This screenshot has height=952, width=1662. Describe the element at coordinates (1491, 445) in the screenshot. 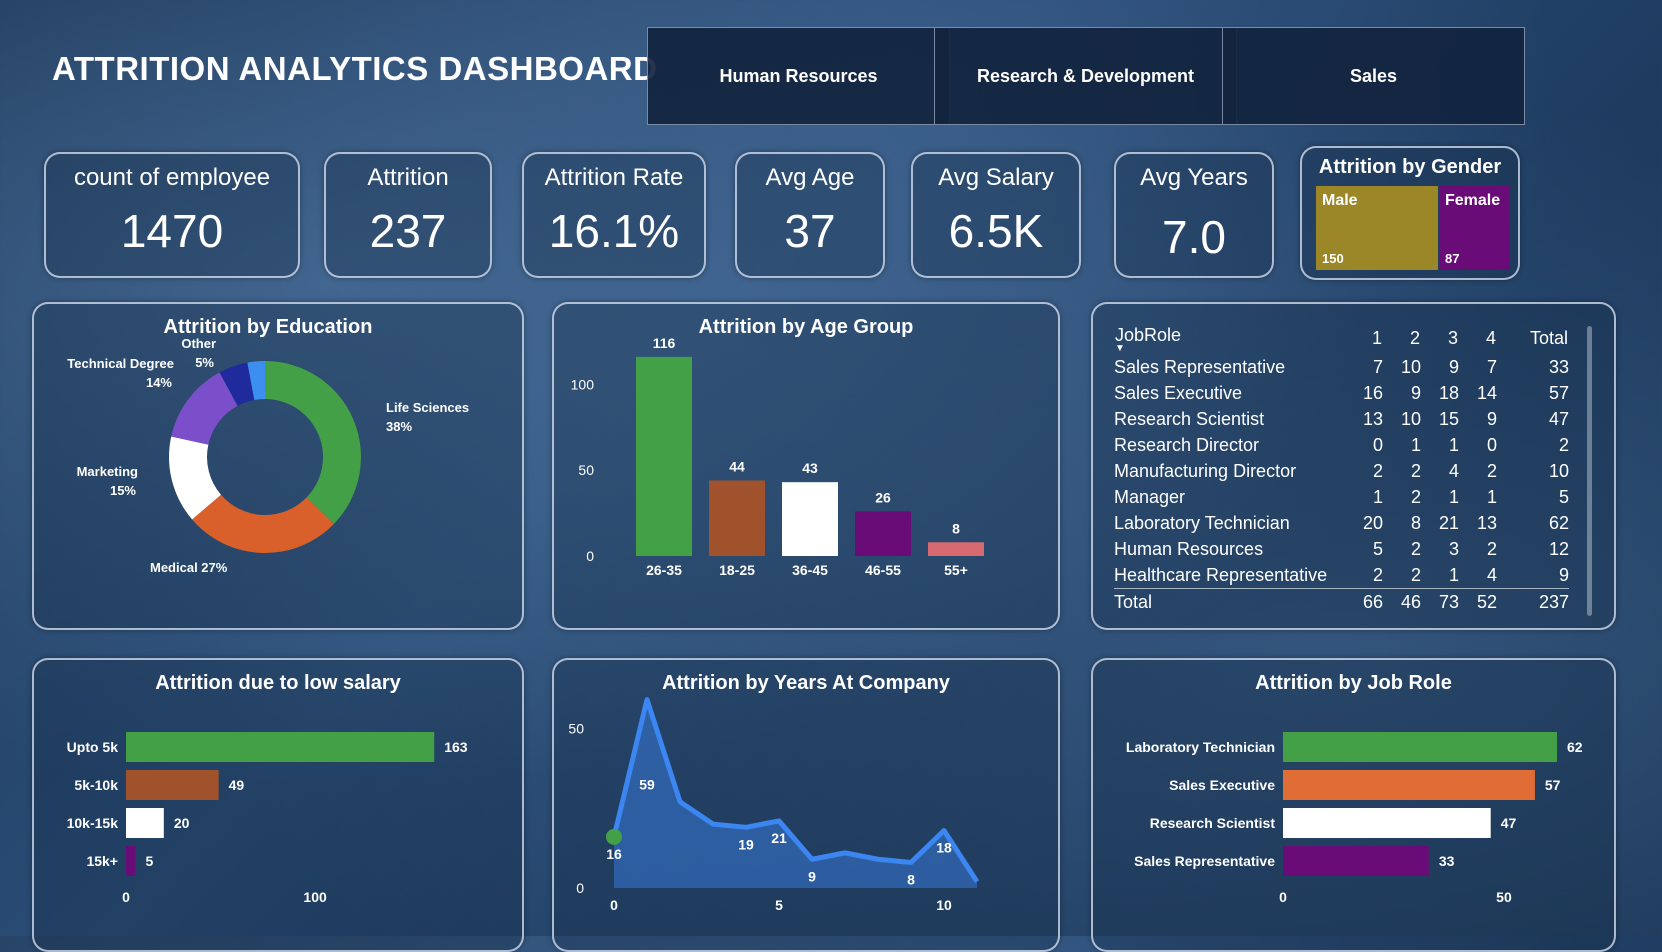

I see `matrix-cell: 0` at that location.